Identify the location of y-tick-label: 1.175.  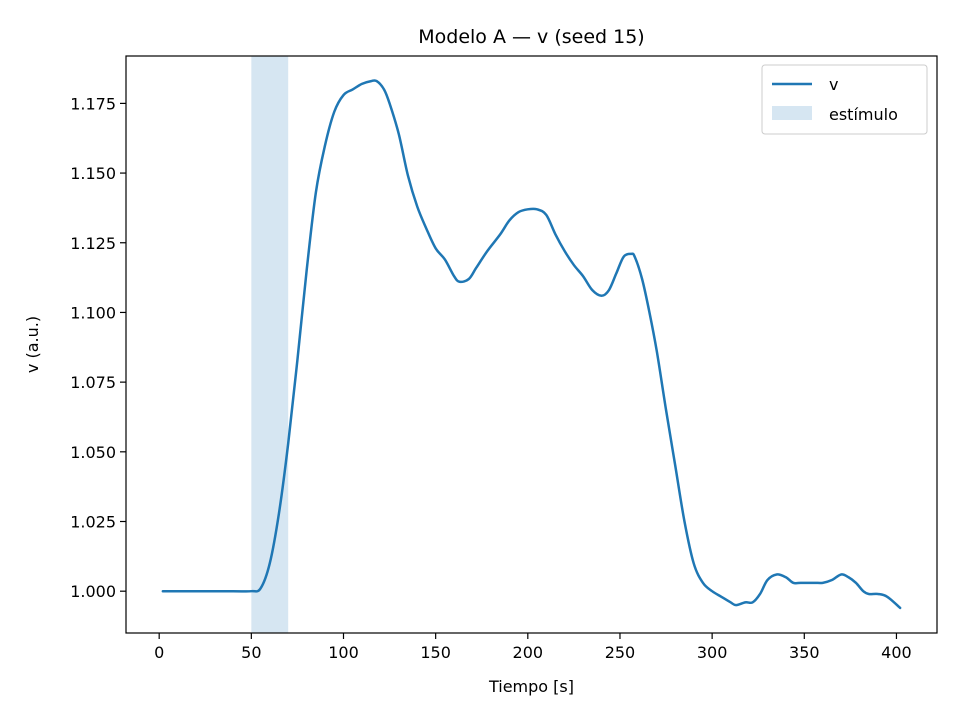
(93, 103).